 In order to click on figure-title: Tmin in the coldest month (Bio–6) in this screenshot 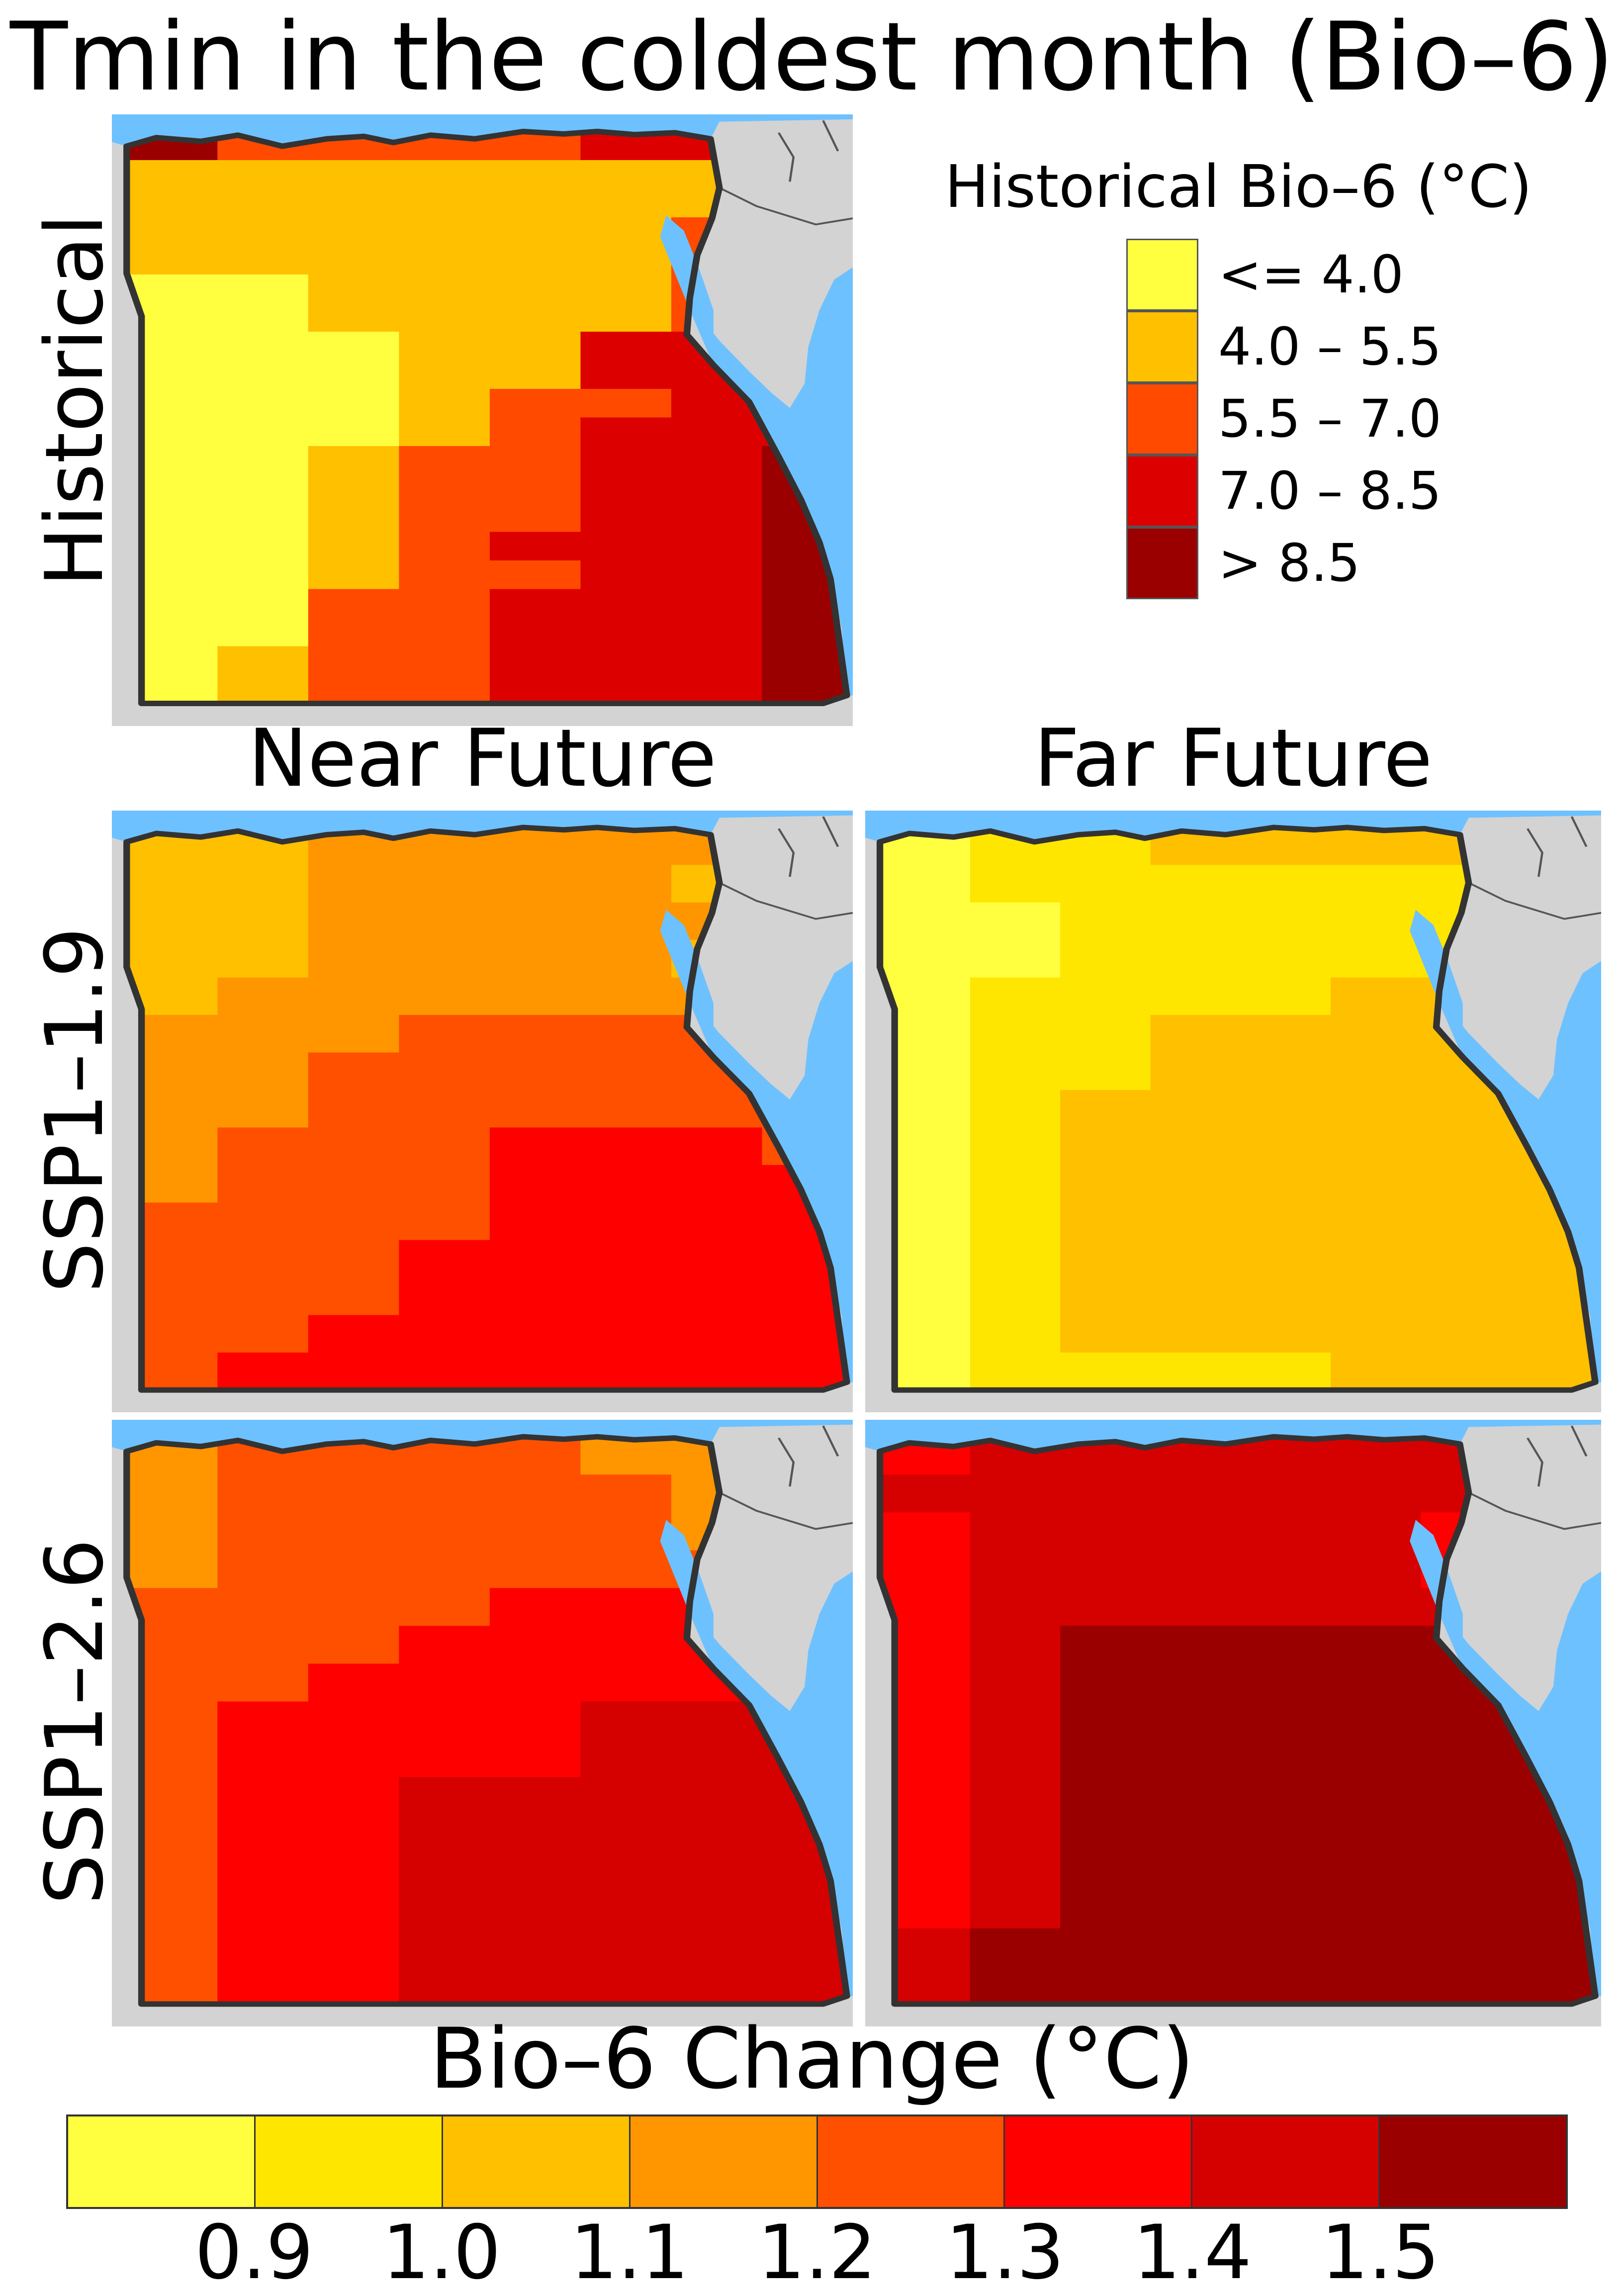, I will do `click(811, 57)`.